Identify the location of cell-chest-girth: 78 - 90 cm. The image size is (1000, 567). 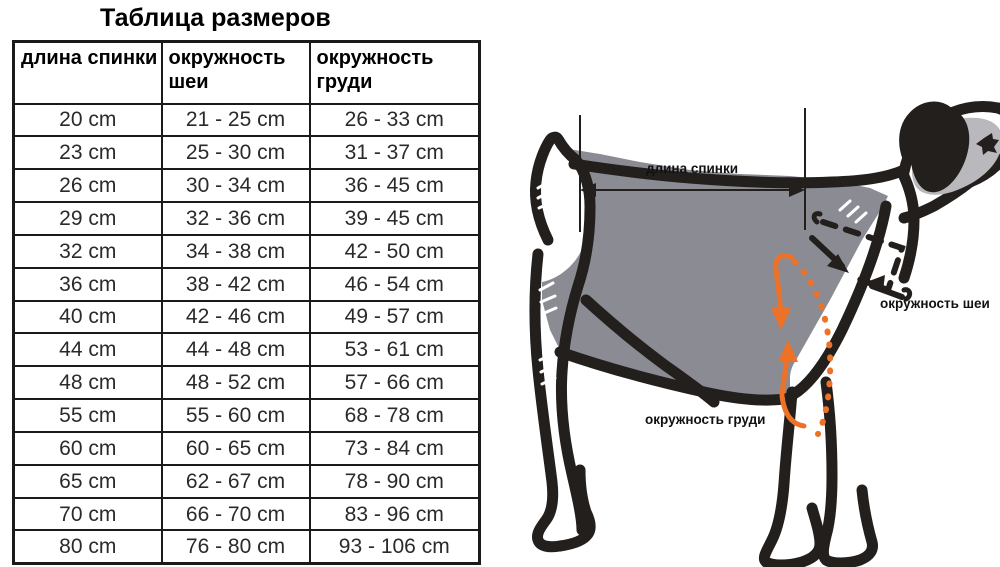
(394, 481).